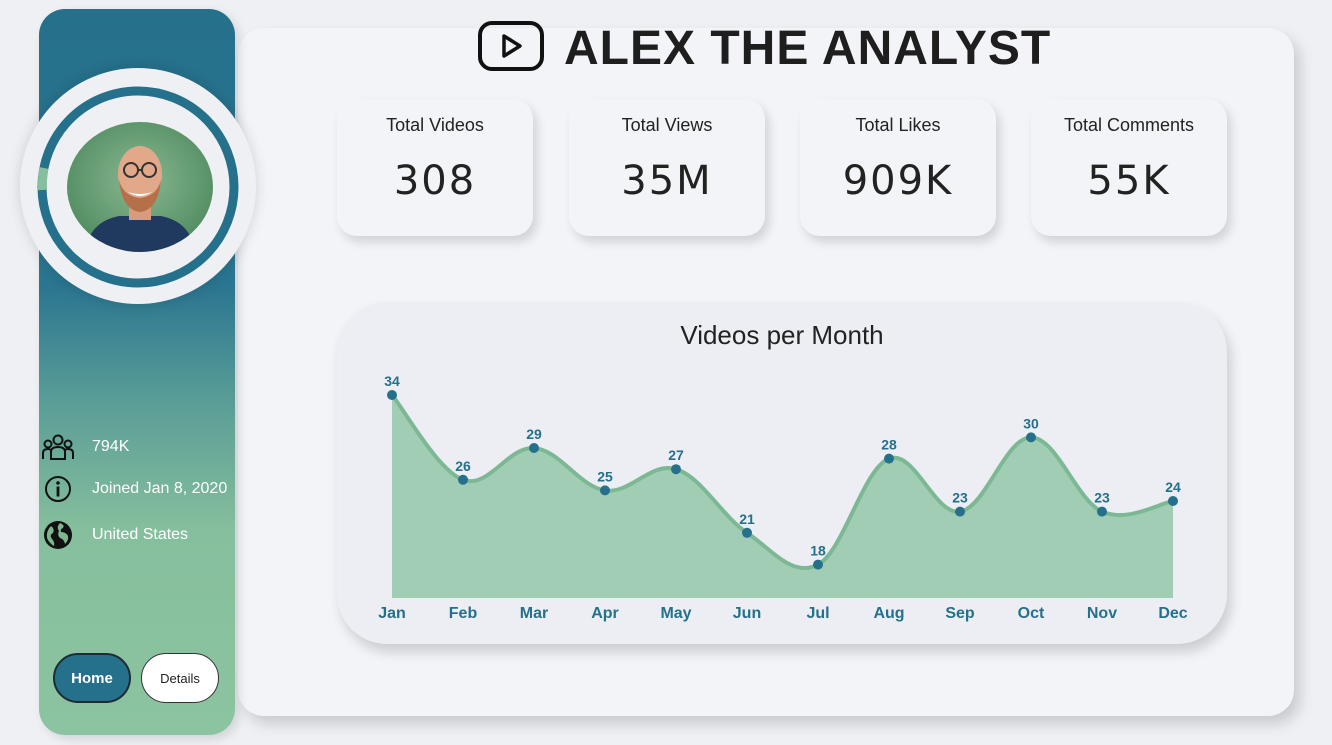  I want to click on x-tick-label: Sep, so click(960, 613).